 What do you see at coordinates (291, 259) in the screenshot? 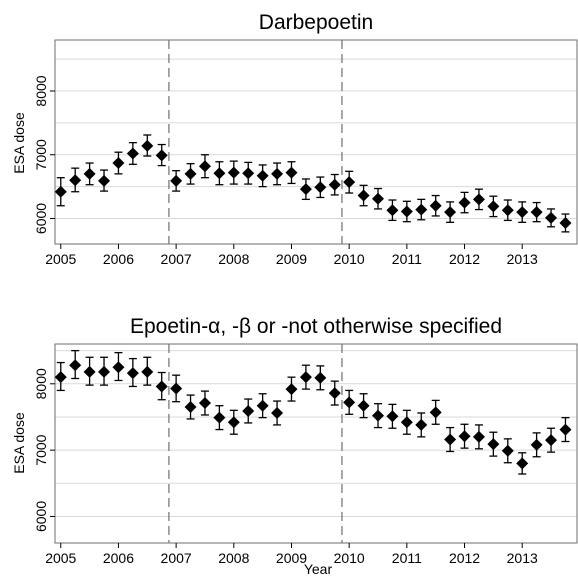
I see `x-tick-label: 2009` at bounding box center [291, 259].